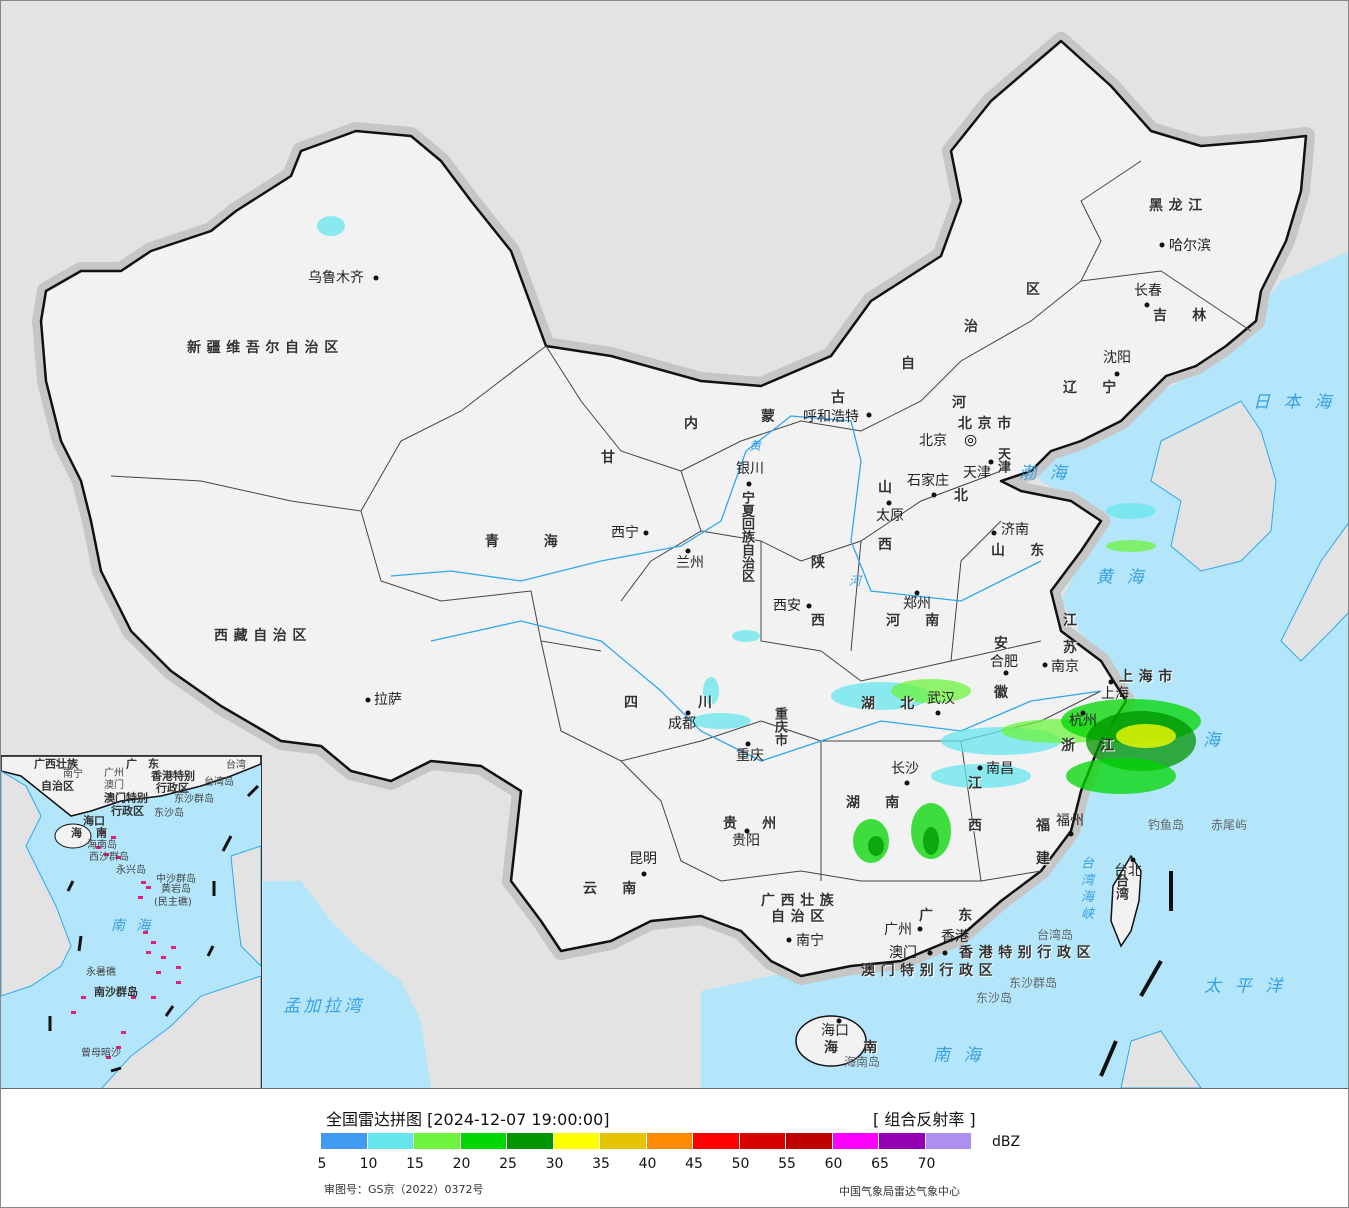 Image resolution: width=1349 pixels, height=1208 pixels. I want to click on province-label: 新疆维吾尔自治区, so click(265, 348).